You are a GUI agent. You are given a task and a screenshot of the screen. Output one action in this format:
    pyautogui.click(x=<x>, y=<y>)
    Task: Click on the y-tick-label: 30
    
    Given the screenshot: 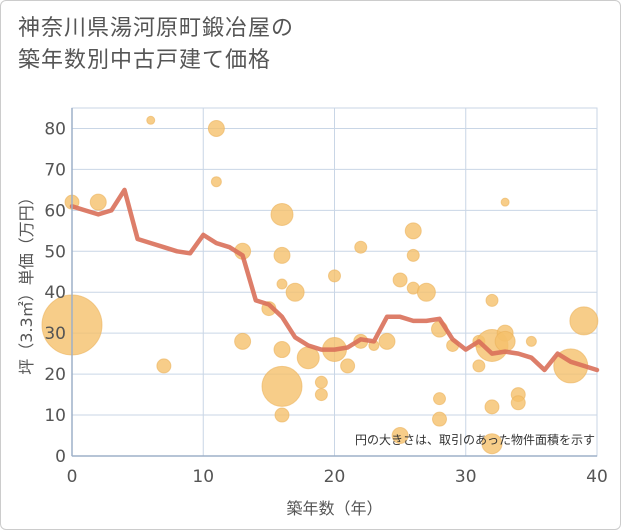 What is the action you would take?
    pyautogui.click(x=55, y=334)
    